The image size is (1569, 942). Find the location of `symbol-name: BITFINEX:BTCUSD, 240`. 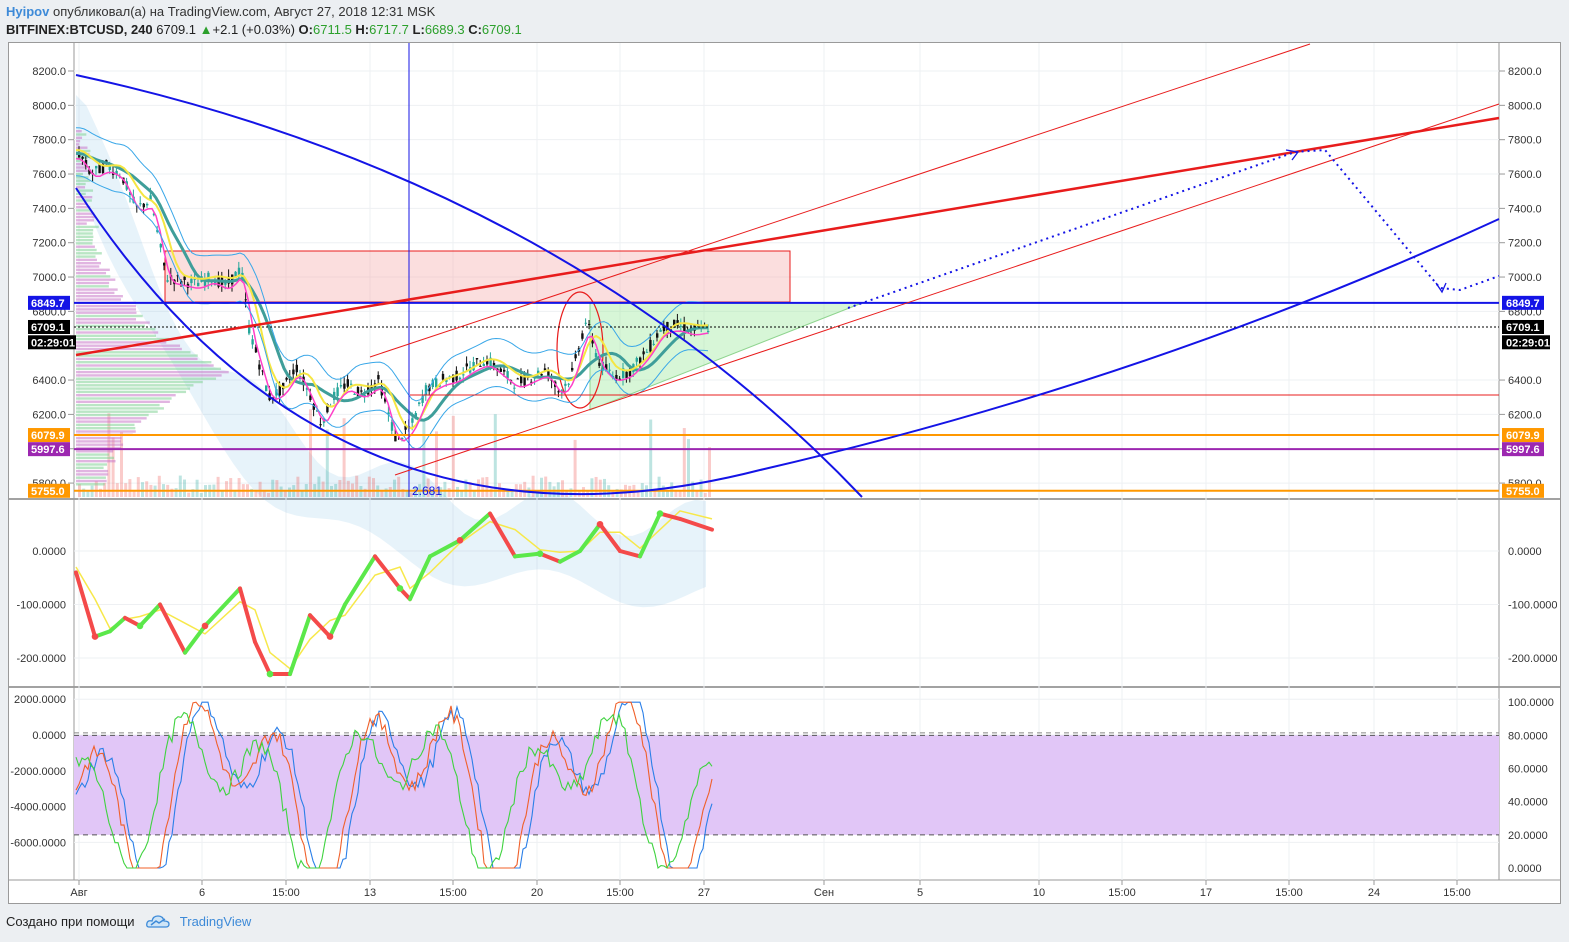

symbol-name: BITFINEX:BTCUSD, 240 is located at coordinates (79, 29).